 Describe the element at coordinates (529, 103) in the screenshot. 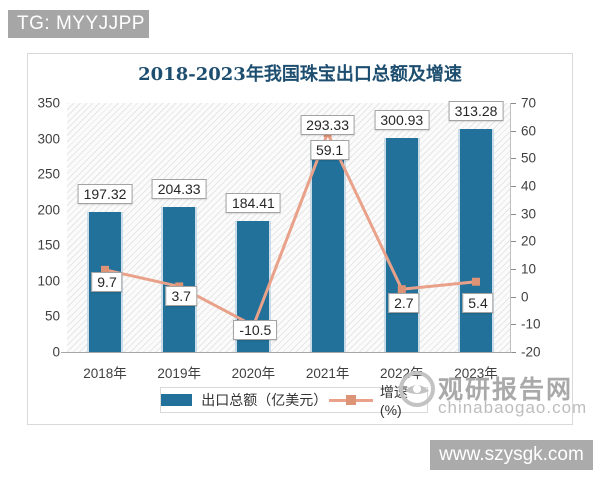

I see `right-axis-tick-label: 70` at that location.